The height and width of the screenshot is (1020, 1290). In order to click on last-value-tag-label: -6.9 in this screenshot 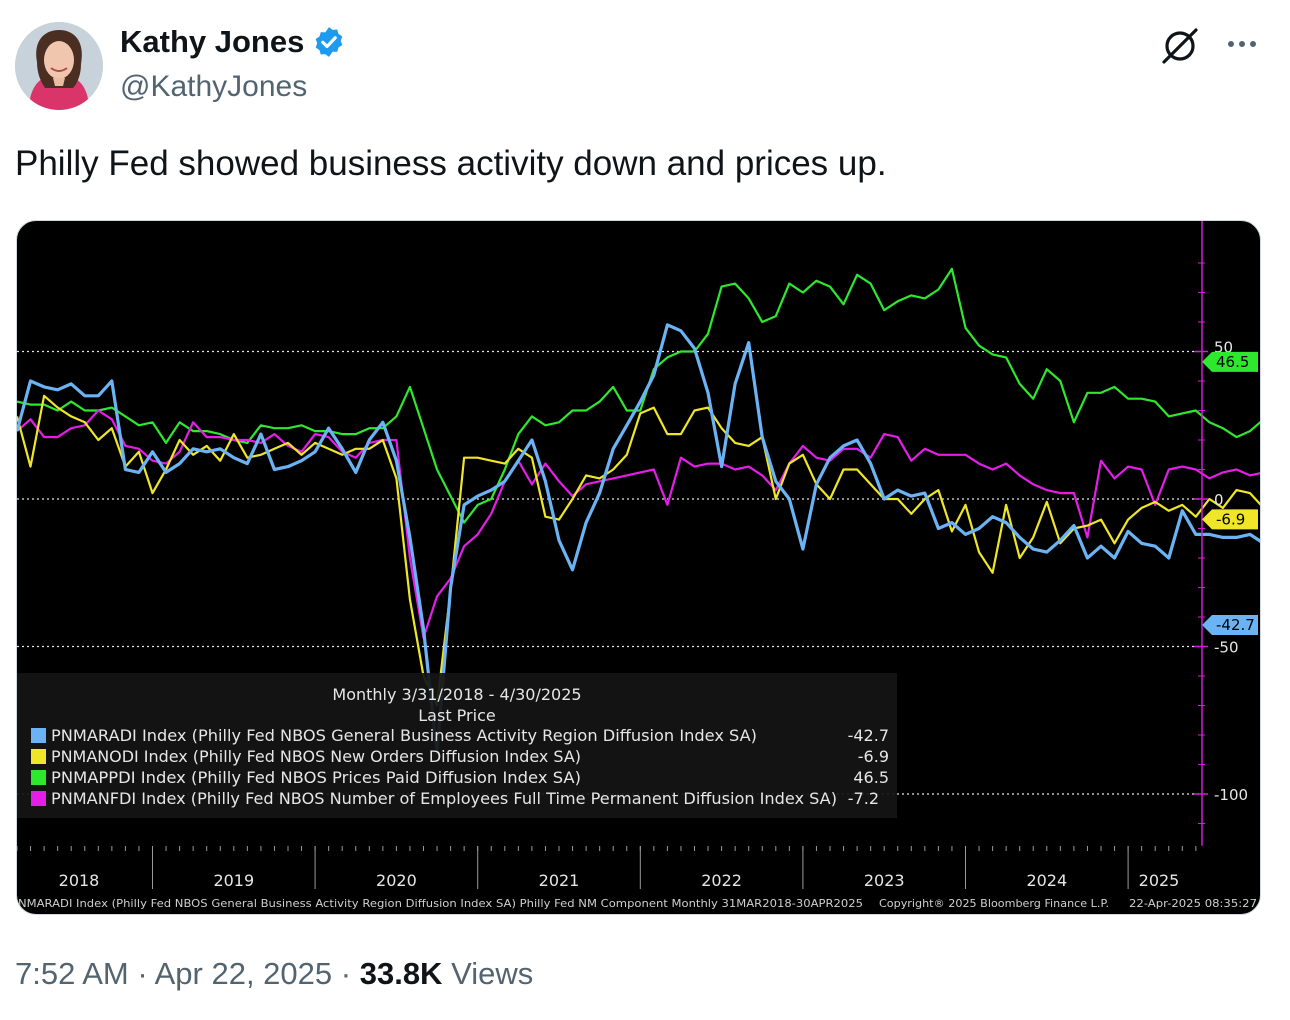, I will do `click(1230, 519)`.